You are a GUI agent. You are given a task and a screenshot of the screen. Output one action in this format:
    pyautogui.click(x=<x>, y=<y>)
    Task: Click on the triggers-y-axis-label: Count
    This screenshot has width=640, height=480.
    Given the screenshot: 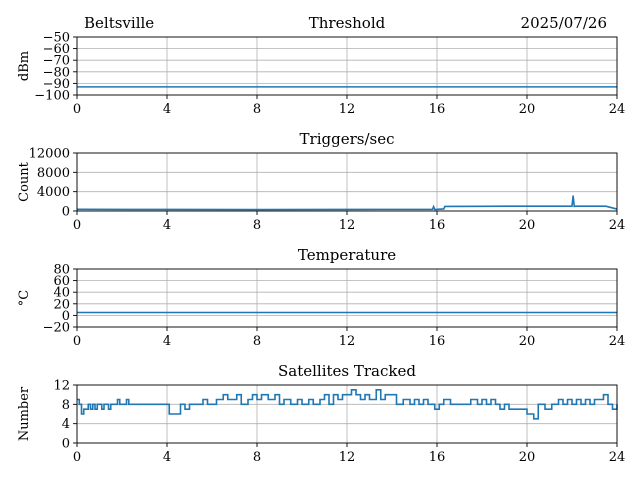 What is the action you would take?
    pyautogui.click(x=24, y=181)
    